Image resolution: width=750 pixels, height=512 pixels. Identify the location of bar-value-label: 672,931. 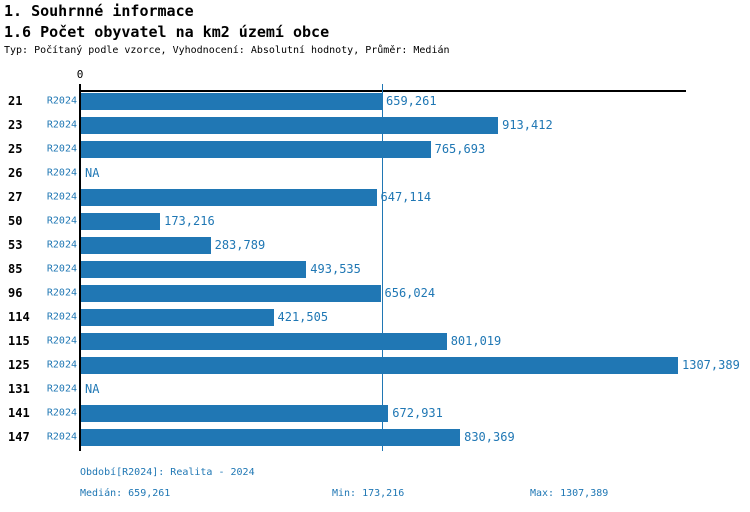
(417, 413).